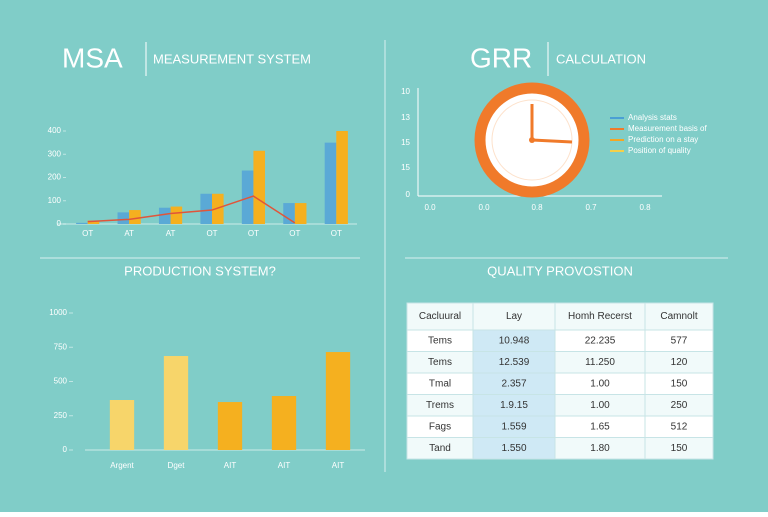 The height and width of the screenshot is (517, 768). What do you see at coordinates (513, 383) in the screenshot?
I see `table-text: 2.357` at bounding box center [513, 383].